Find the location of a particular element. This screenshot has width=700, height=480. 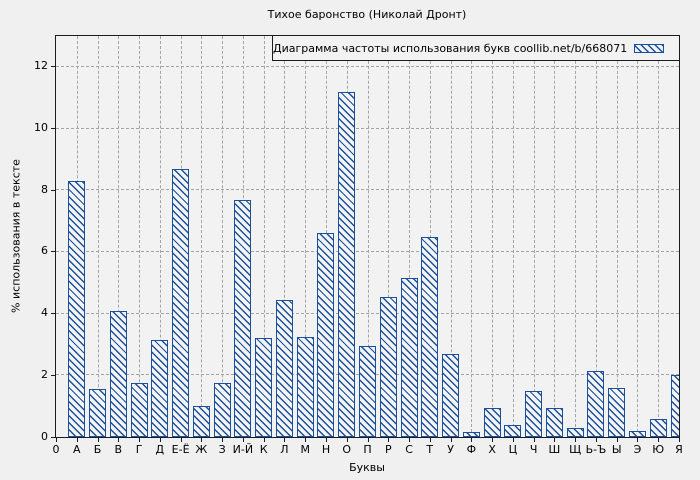

chart-title: Тихое баронство (Николай Дронт) is located at coordinates (367, 14).